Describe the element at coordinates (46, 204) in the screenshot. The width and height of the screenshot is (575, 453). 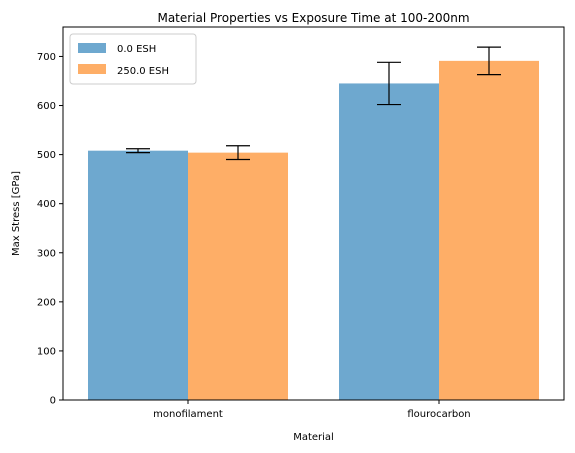
I see `y-tick-label-400: 400` at that location.